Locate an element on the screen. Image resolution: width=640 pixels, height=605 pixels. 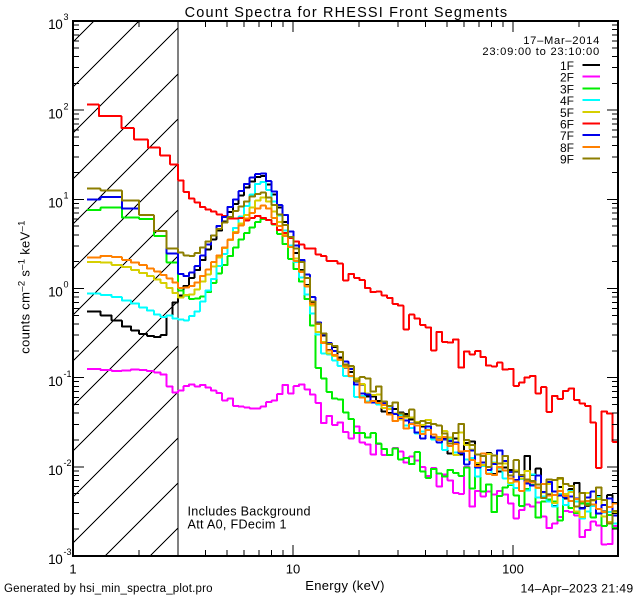
svg-text: 2 is located at coordinates (66, 106).